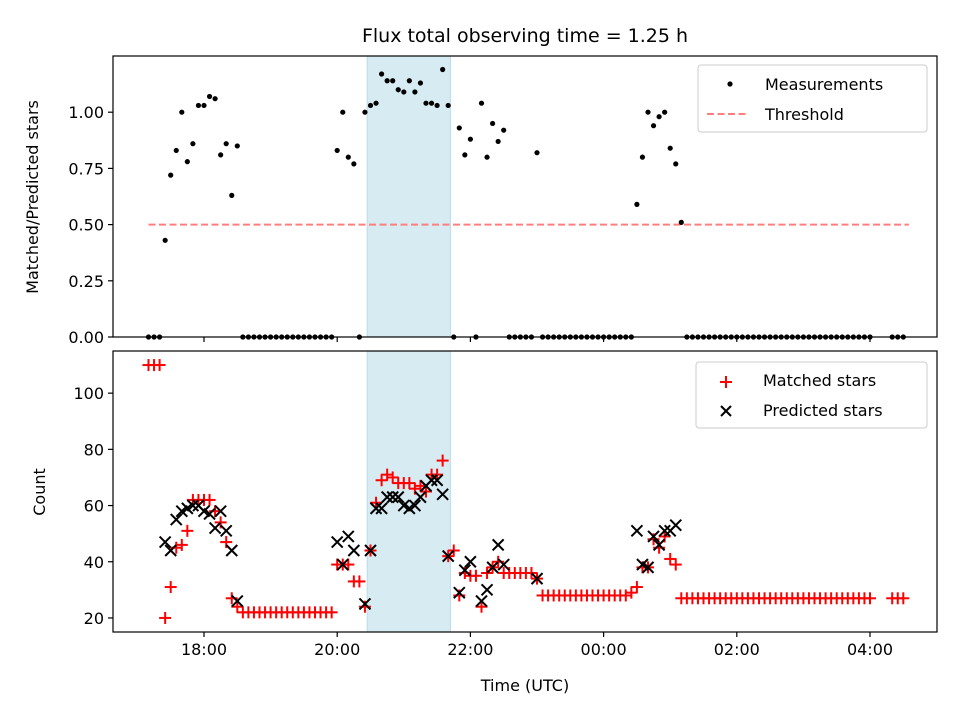 This screenshot has height=720, width=960. What do you see at coordinates (870, 649) in the screenshot?
I see `x-tick-label: 04:00` at bounding box center [870, 649].